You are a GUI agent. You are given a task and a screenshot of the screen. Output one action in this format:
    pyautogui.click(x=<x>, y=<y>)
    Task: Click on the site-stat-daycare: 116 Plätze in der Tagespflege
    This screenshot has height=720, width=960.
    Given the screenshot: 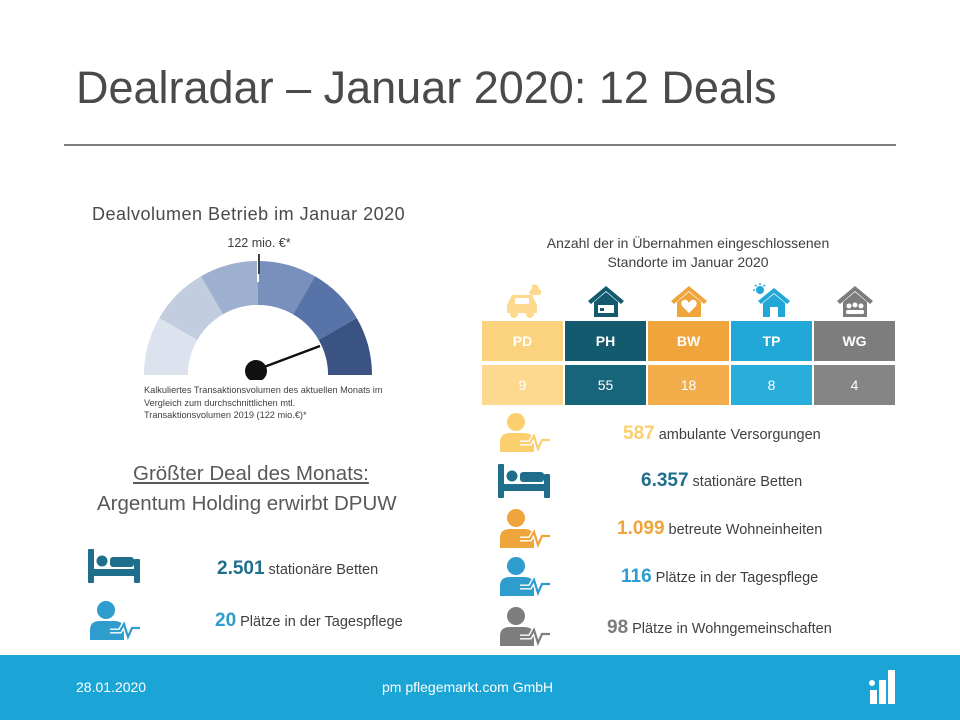 What is the action you would take?
    pyautogui.click(x=719, y=577)
    